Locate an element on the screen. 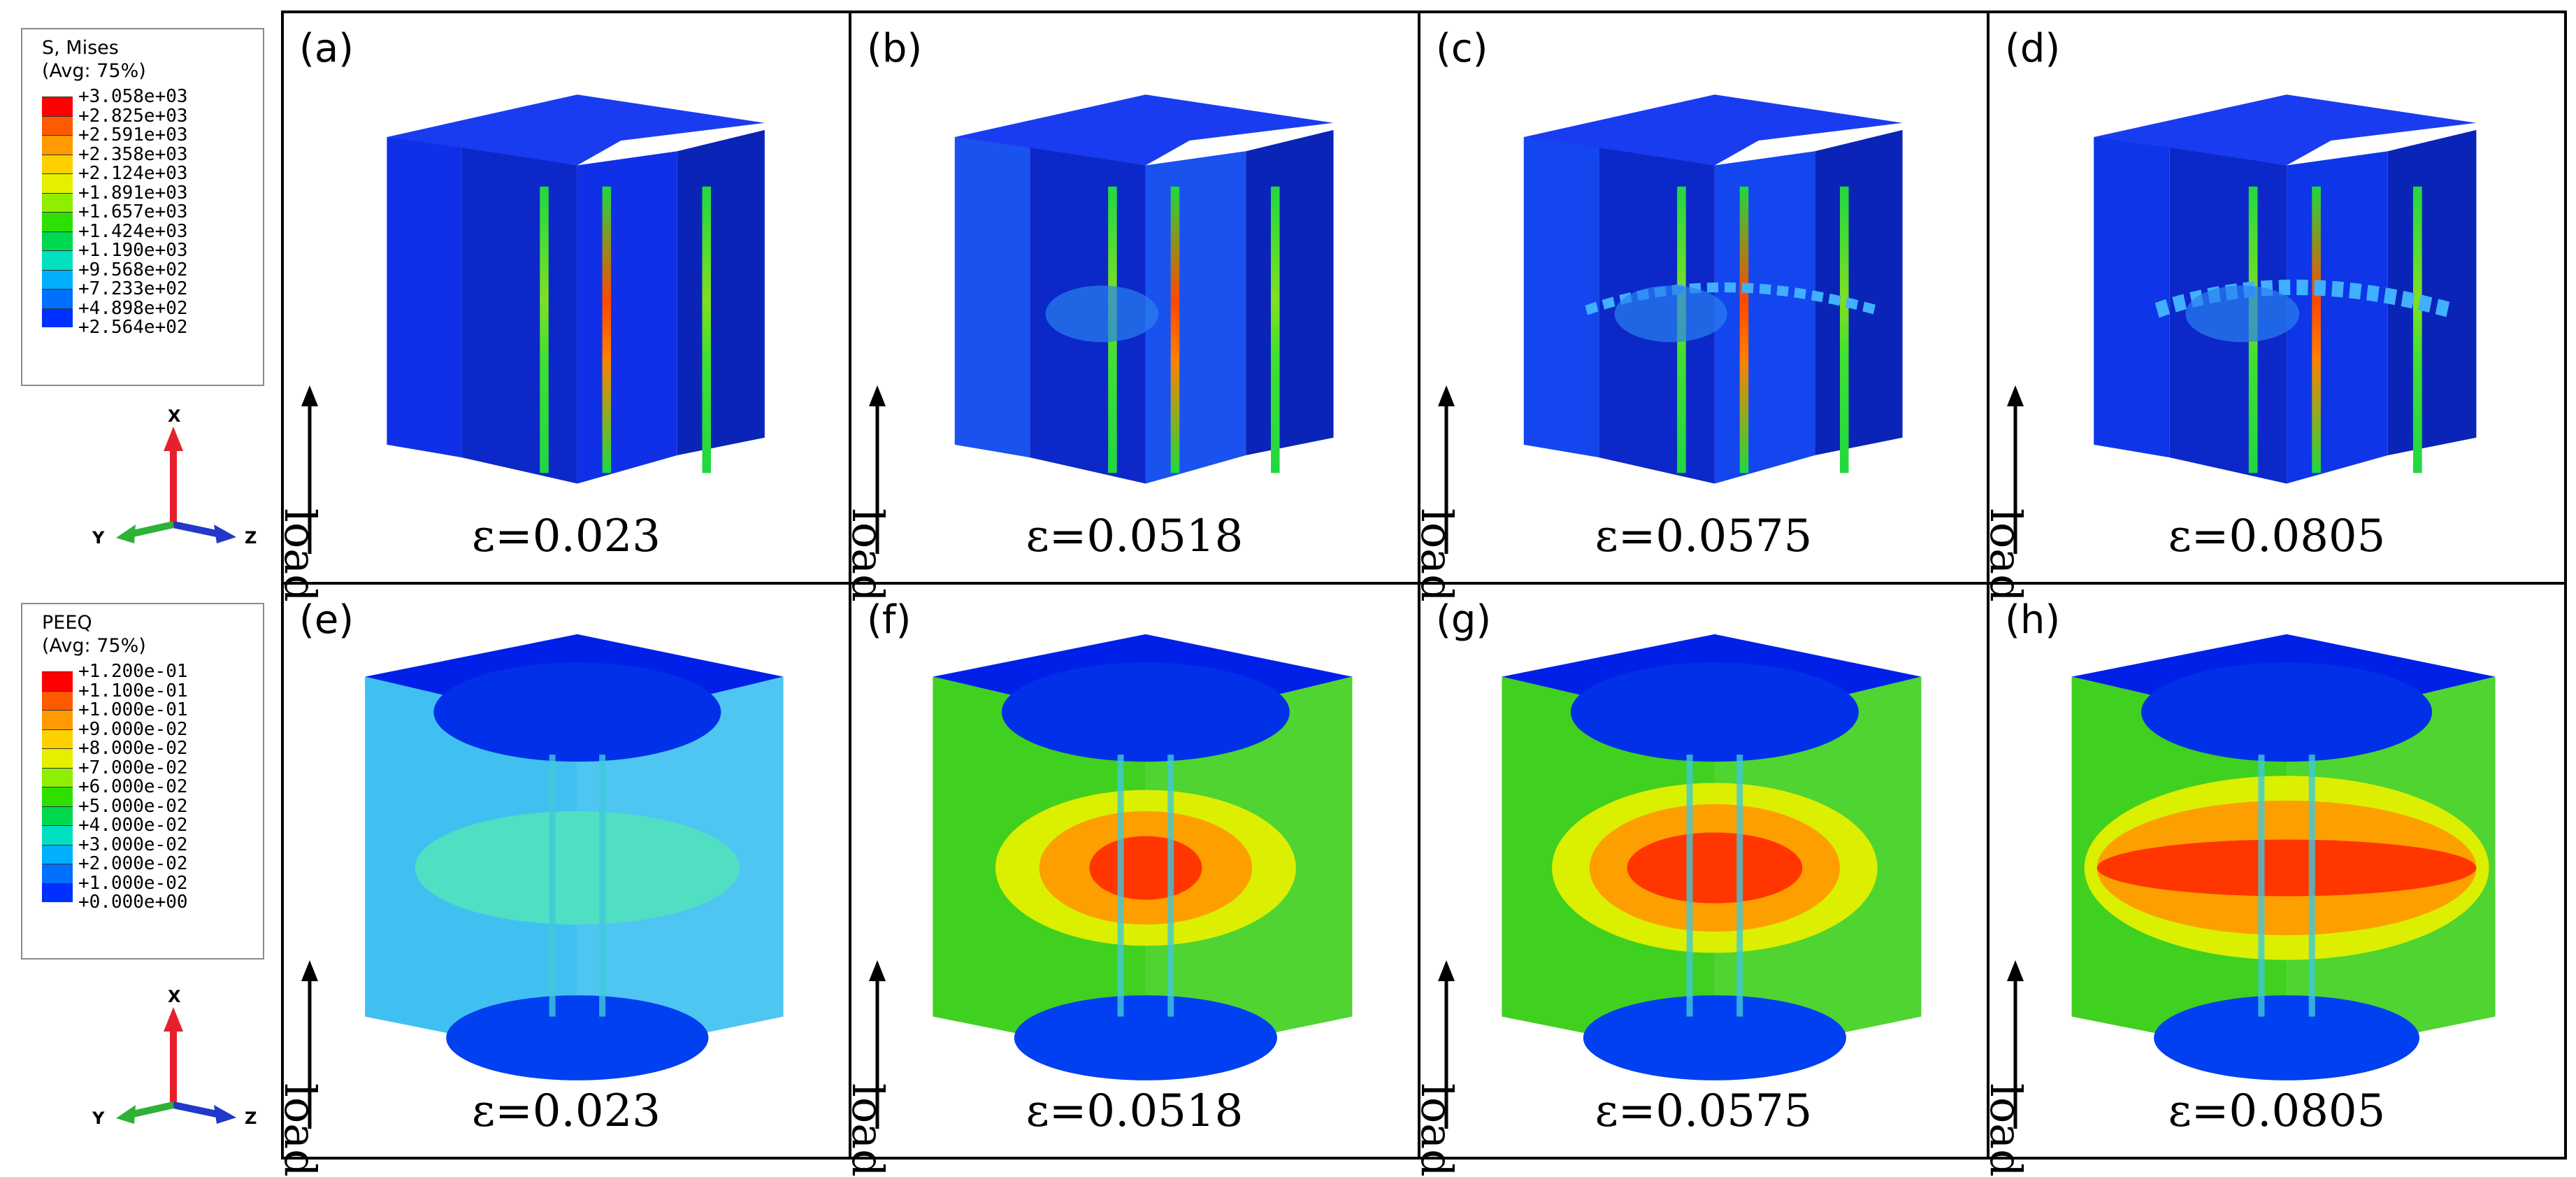  legend-title: S, Mises (Avg: 75%) is located at coordinates (142, 56).